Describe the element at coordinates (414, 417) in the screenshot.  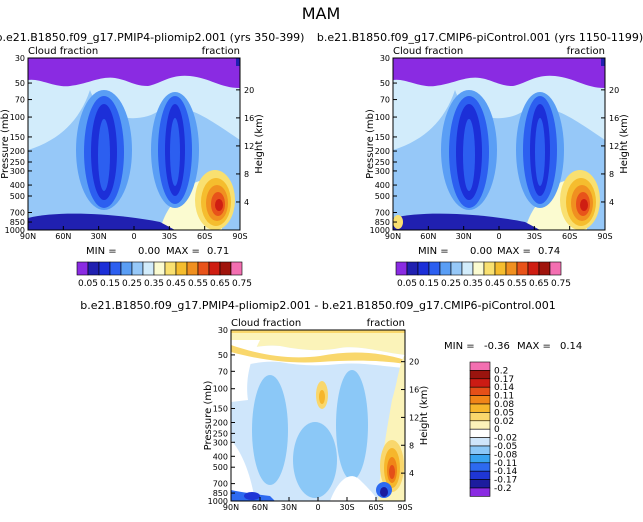
I see `y2-tick-label: 12` at that location.